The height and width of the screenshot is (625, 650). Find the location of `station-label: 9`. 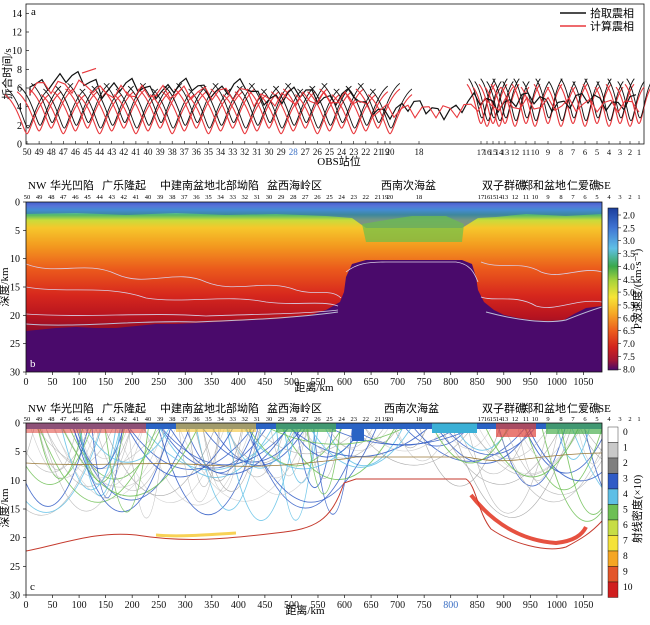

station-label: 9 is located at coordinates (547, 419).